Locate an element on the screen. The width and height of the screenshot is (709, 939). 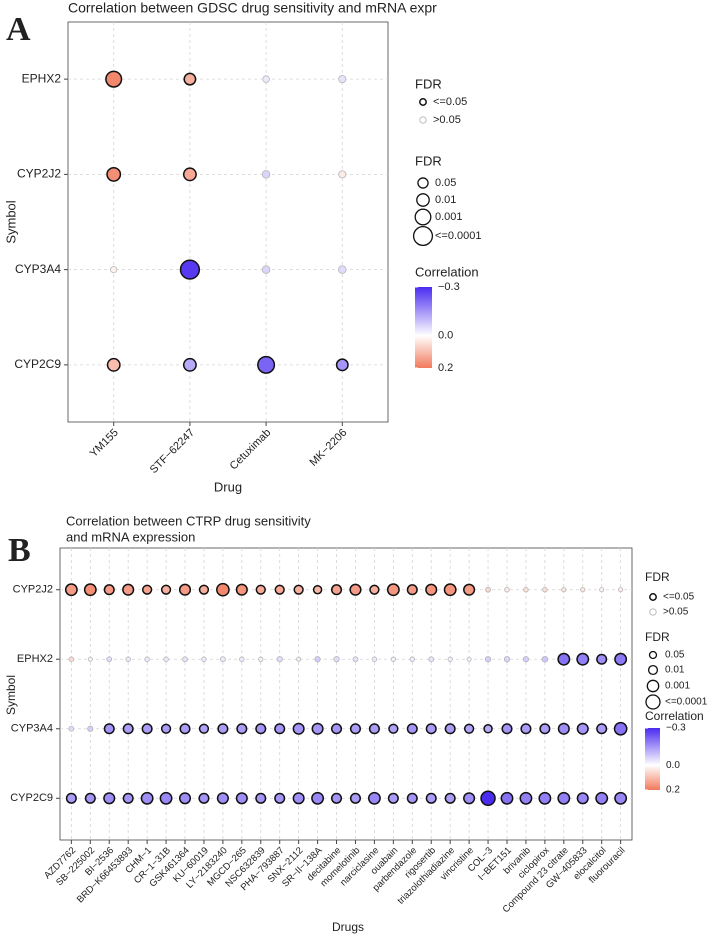
legend-label: <=0.0001 is located at coordinates (686, 702).